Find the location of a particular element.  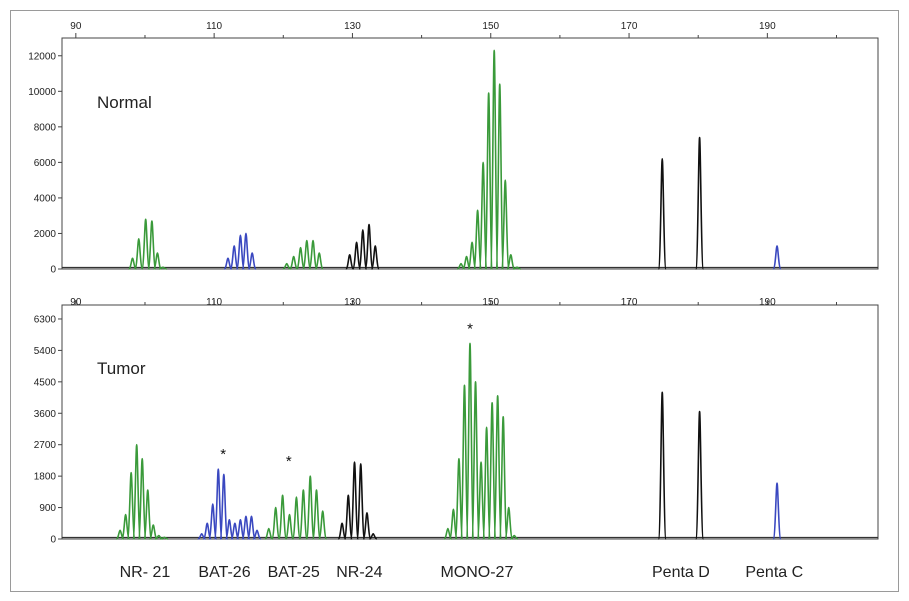

panel-label: Tumor is located at coordinates (121, 368).